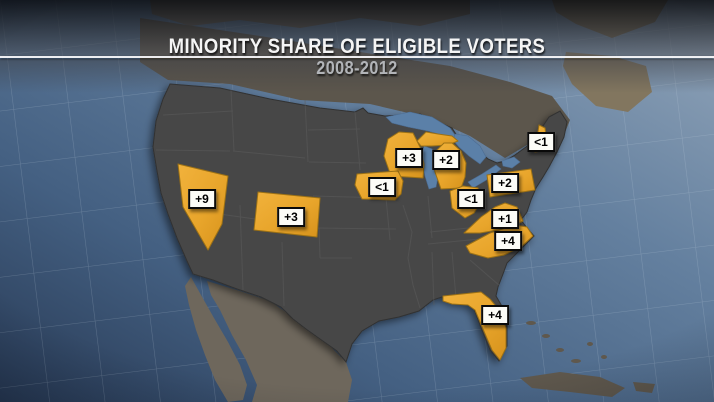 The height and width of the screenshot is (402, 714). Describe the element at coordinates (508, 241) in the screenshot. I see `state-label-north-carolina: +4` at that location.